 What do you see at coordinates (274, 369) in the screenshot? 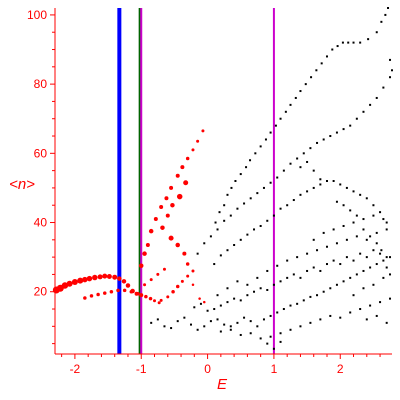
I see `x-tick-label: 1` at bounding box center [274, 369].